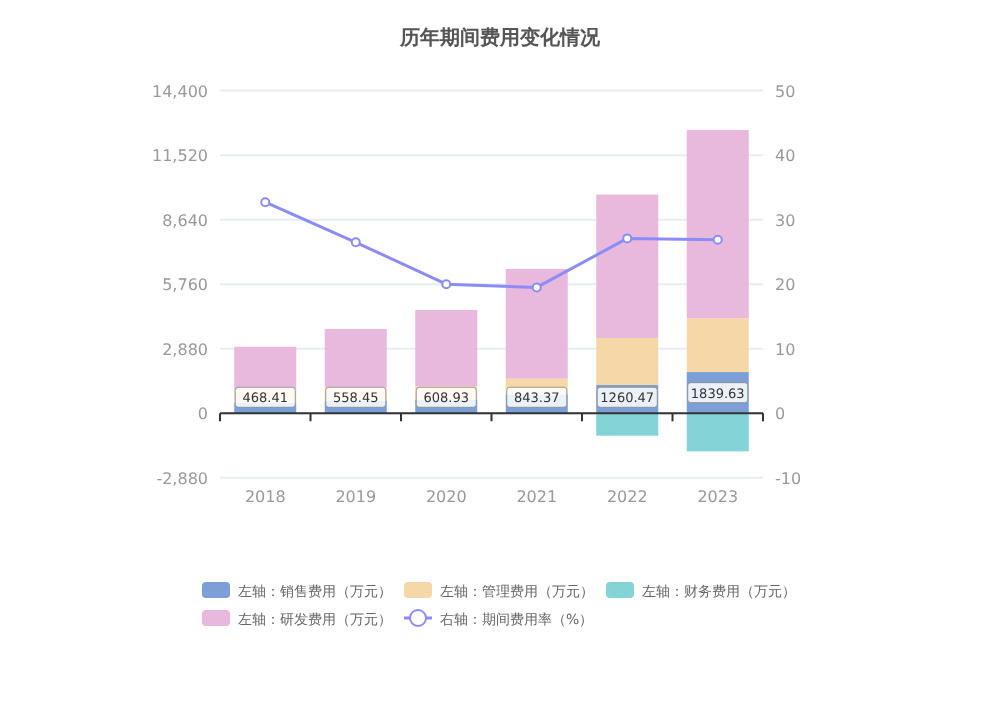  Describe the element at coordinates (356, 496) in the screenshot. I see `x-tick-label: 2019` at that location.